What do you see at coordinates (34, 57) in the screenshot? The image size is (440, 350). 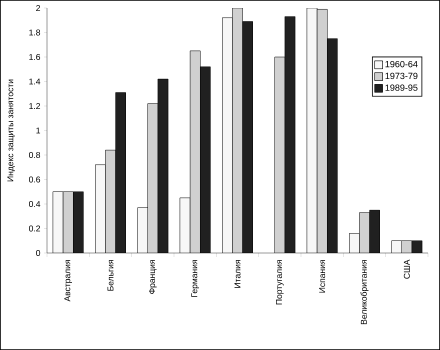 I see `y-tick-label: 1.6` at bounding box center [34, 57].